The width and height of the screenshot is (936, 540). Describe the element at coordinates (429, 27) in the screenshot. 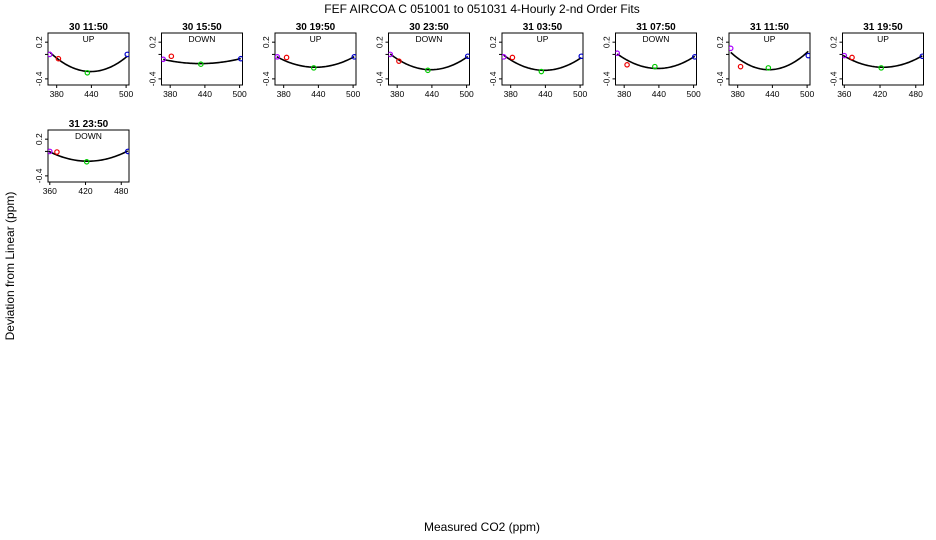

I see `panel-title: 30 23:50` at that location.